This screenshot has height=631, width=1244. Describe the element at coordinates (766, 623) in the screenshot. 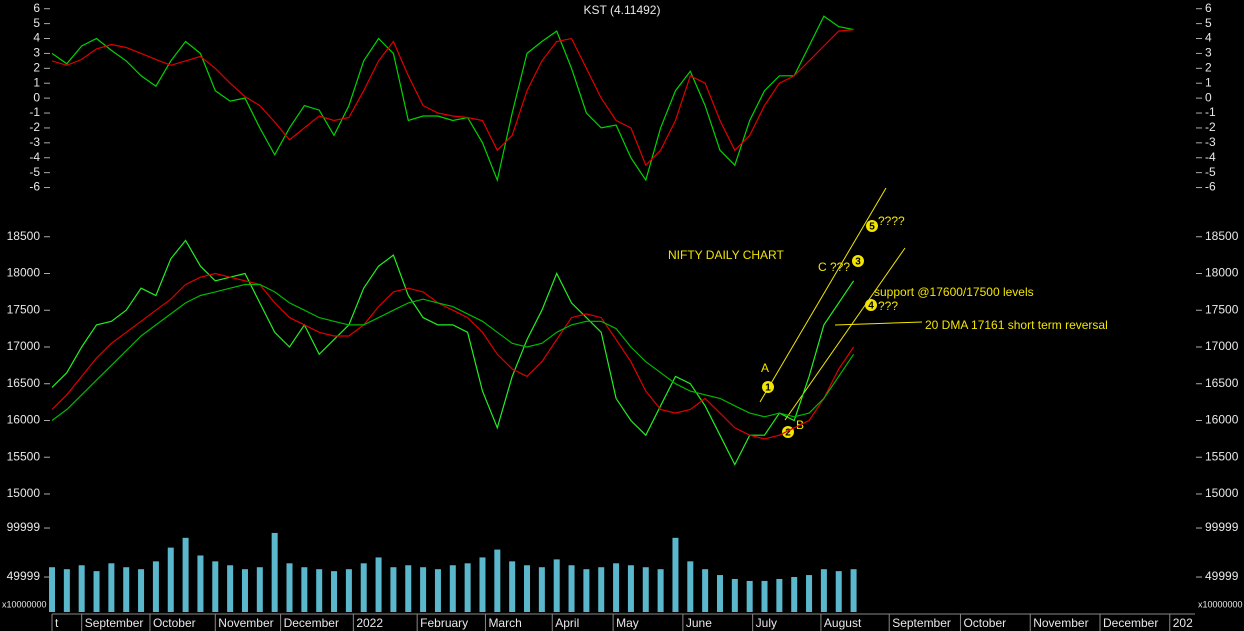

I see `x-tick-label: July` at that location.